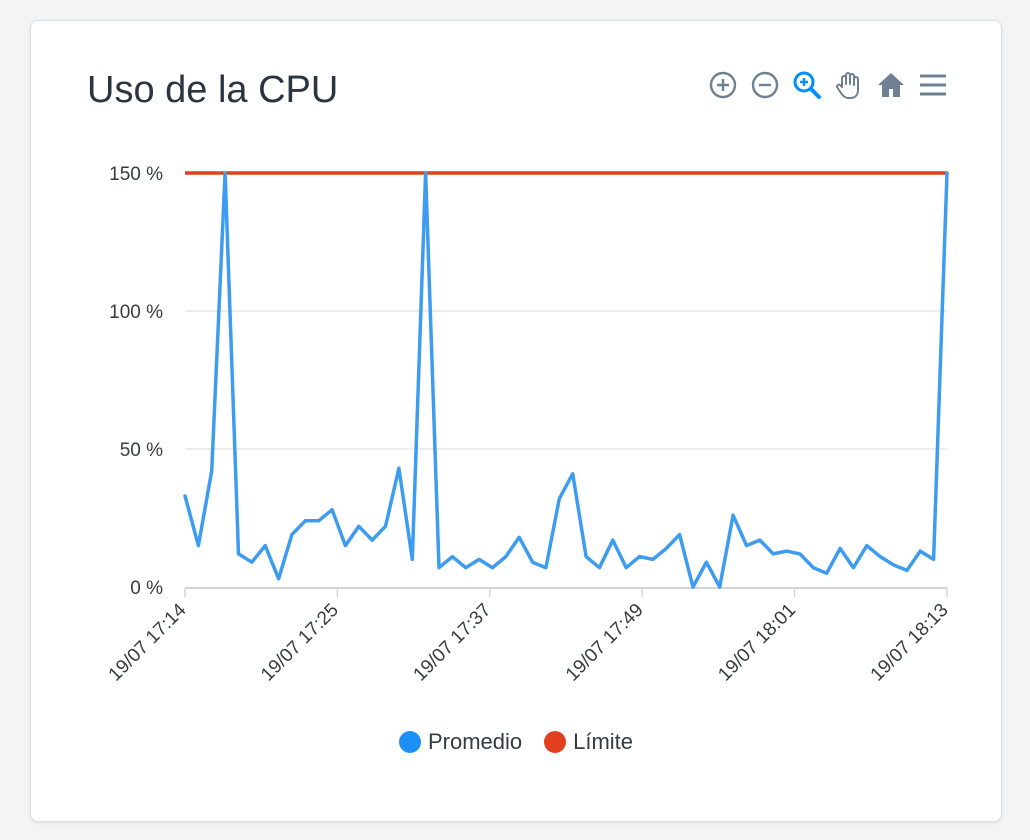 The height and width of the screenshot is (840, 1030). What do you see at coordinates (475, 741) in the screenshot?
I see `legend-label-promedio: Promedio` at bounding box center [475, 741].